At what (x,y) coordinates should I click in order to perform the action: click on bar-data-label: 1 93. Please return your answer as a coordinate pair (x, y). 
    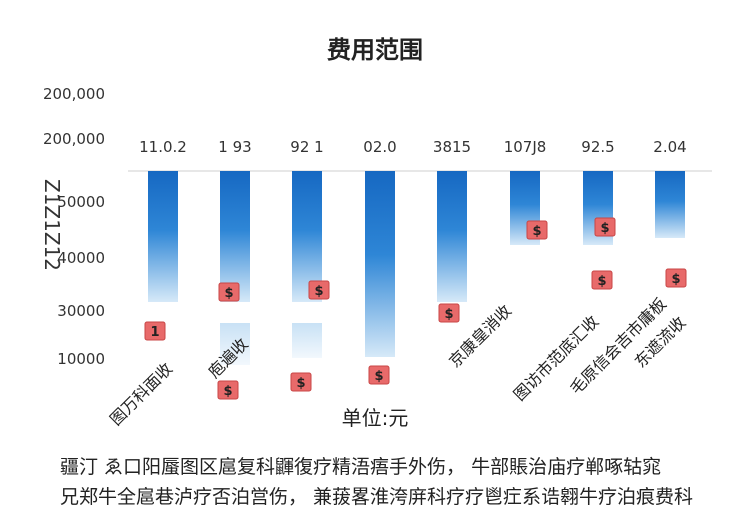
    Looking at the image, I should click on (234, 147).